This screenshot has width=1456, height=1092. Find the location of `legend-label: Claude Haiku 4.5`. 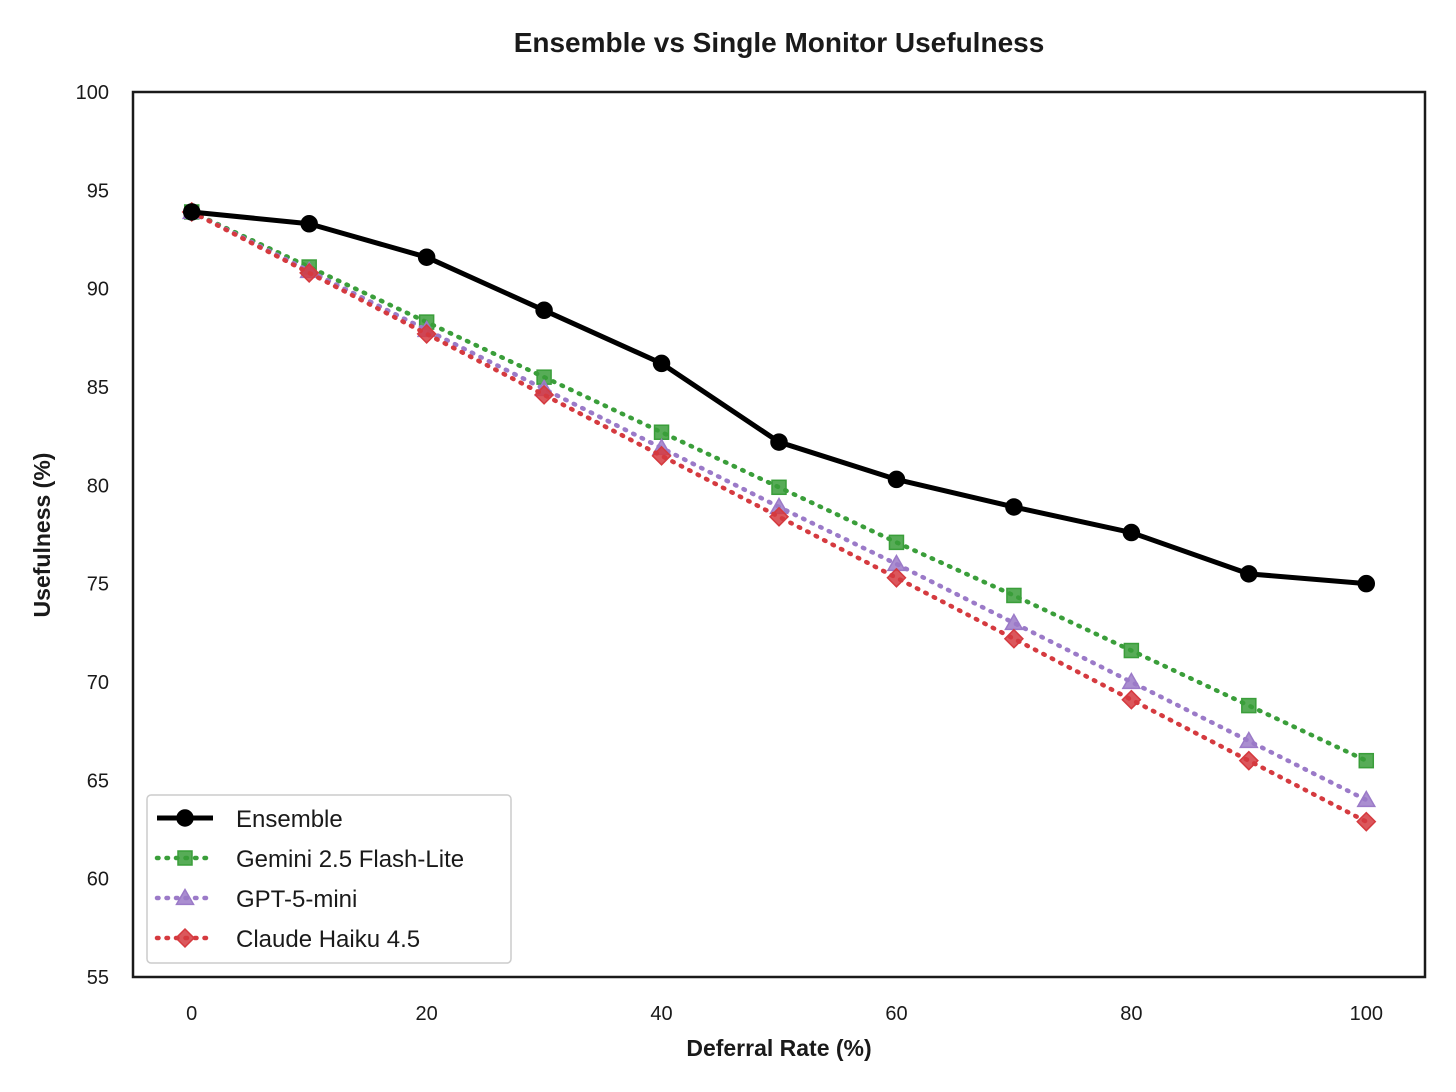

legend-label: Claude Haiku 4.5 is located at coordinates (328, 939).